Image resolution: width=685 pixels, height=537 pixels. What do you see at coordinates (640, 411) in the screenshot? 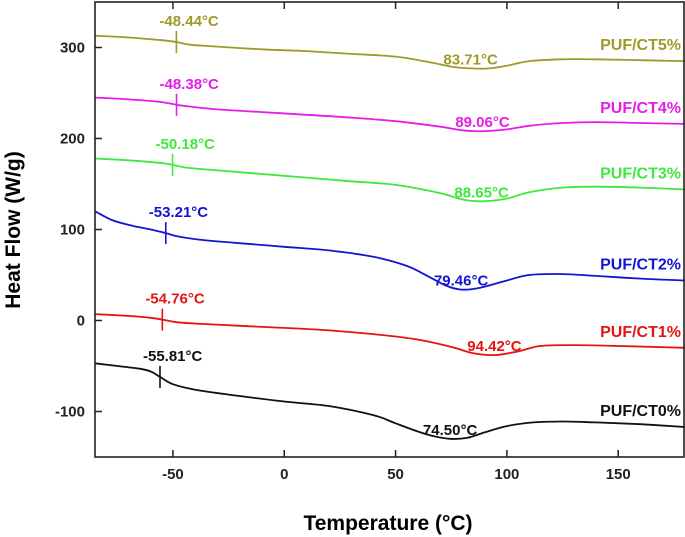
I see `legend-entry: PUF/CT0%` at bounding box center [640, 411].